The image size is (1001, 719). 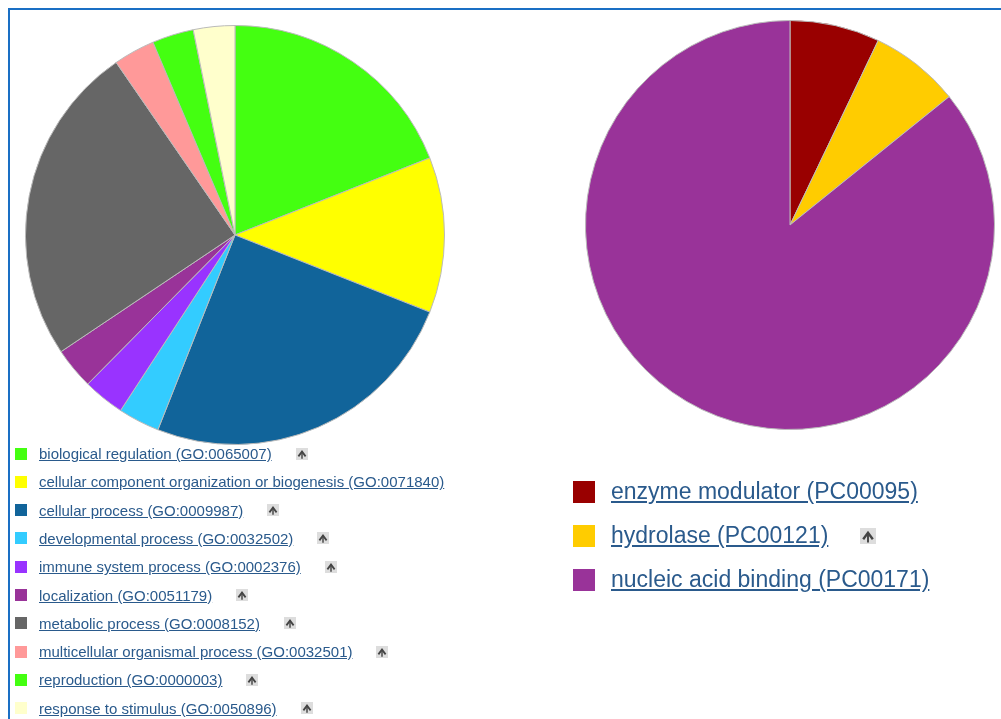 What do you see at coordinates (158, 708) in the screenshot?
I see `legend-label: response to stimulus (GO:0050896)` at bounding box center [158, 708].